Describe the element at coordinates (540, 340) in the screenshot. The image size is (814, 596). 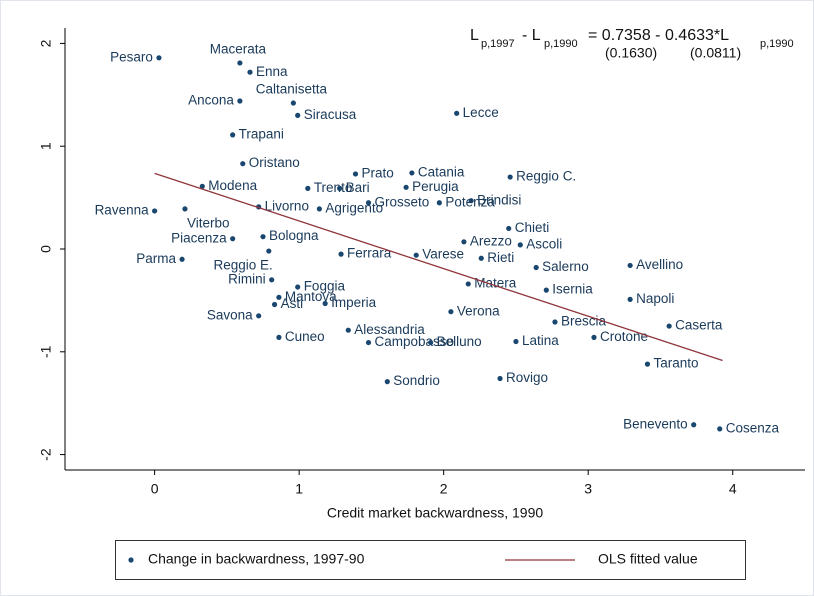
I see `point-label: Latina` at that location.